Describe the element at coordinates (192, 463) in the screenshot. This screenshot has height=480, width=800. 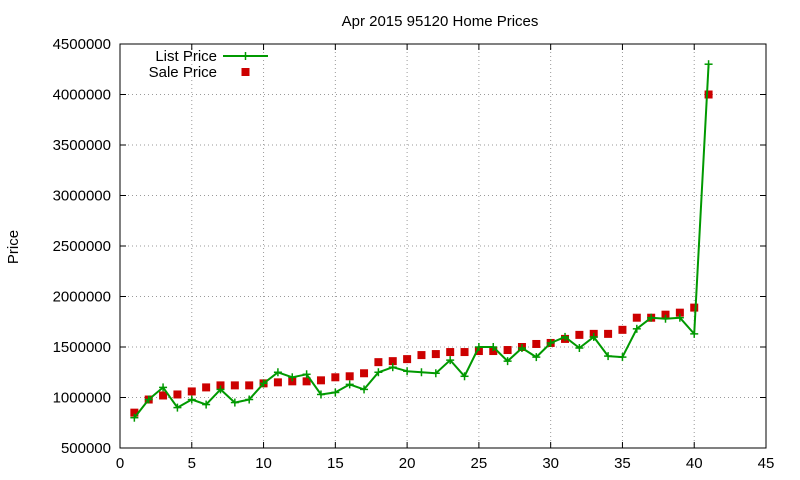
I see `x-tick-label: 5` at that location.